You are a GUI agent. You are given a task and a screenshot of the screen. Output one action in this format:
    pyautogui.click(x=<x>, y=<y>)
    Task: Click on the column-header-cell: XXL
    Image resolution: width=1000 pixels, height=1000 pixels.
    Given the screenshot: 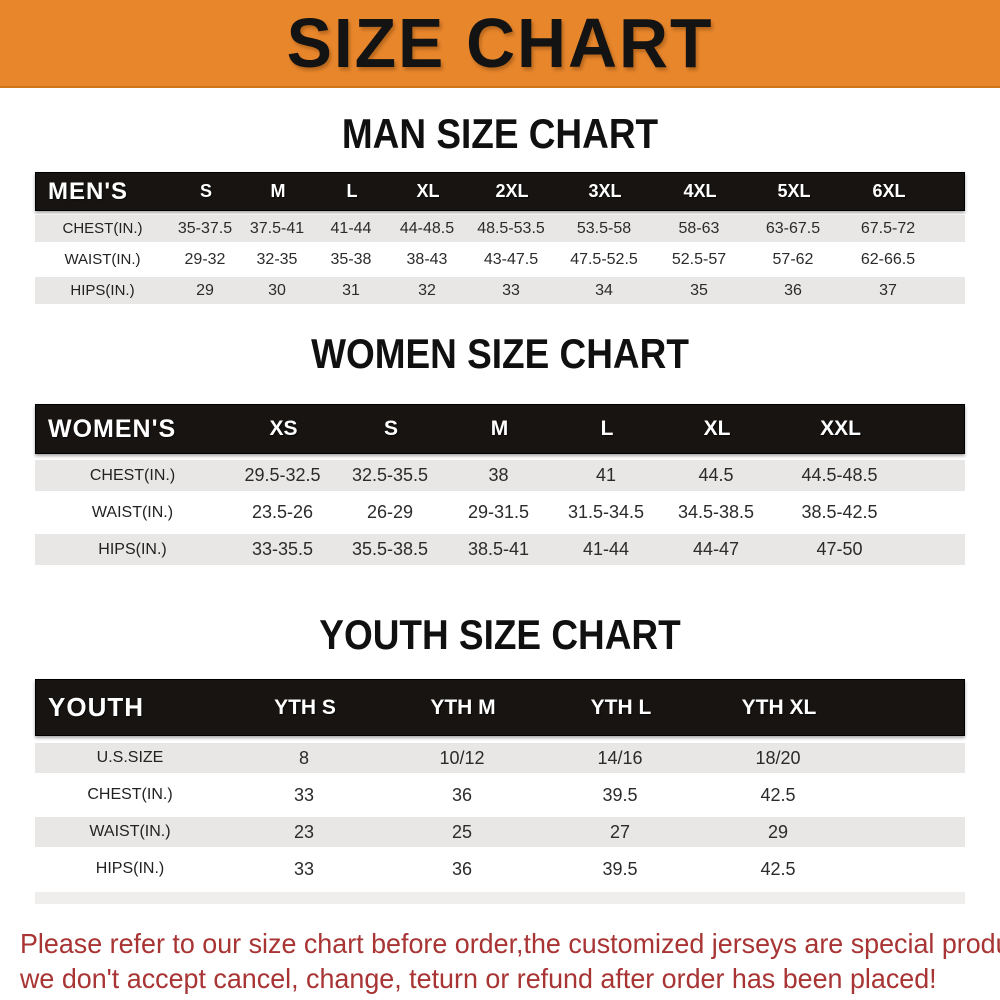 What is the action you would take?
    pyautogui.click(x=840, y=428)
    